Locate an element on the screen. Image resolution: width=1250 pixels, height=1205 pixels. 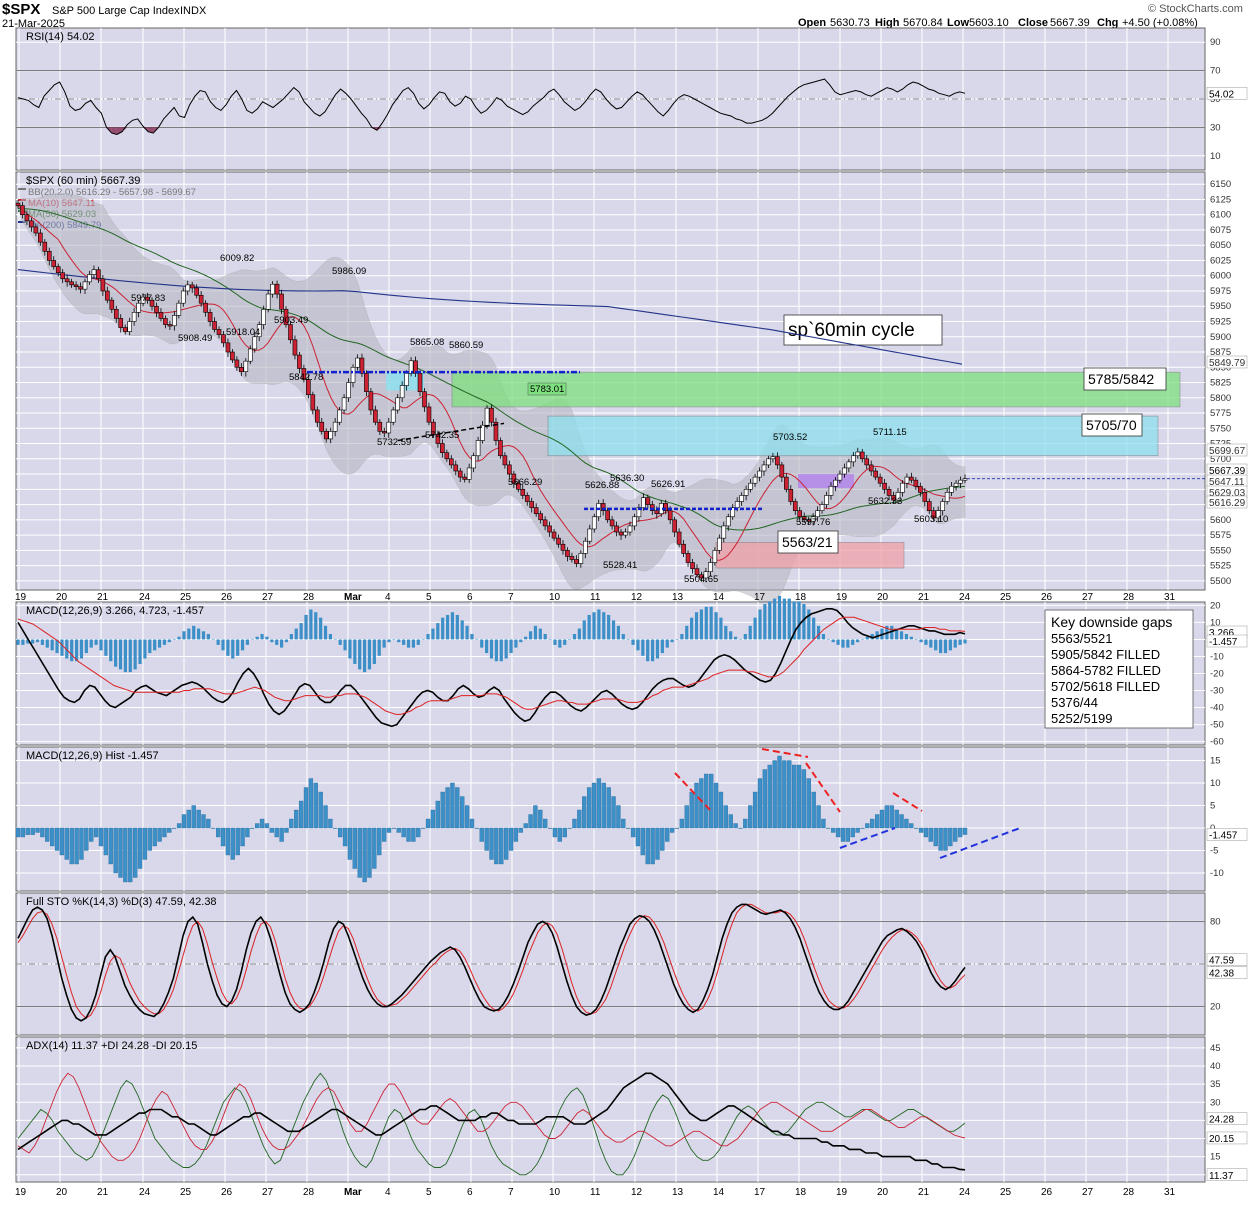
x-axis-label-bottom: 6 is located at coordinates (470, 1192).